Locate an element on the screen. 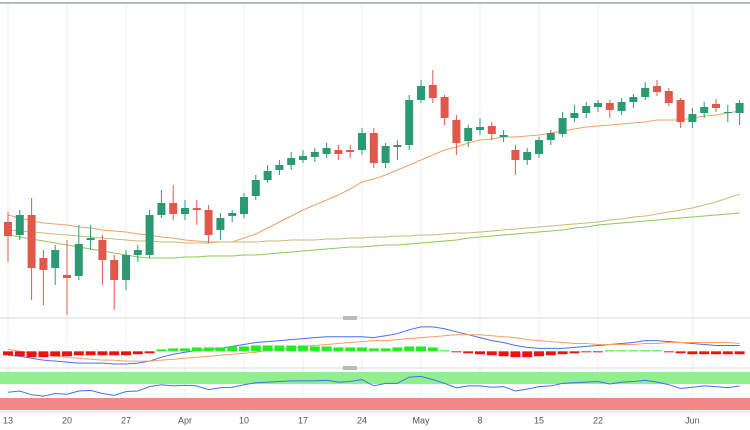 The width and height of the screenshot is (750, 430). x-tick-label: Apr is located at coordinates (185, 420).